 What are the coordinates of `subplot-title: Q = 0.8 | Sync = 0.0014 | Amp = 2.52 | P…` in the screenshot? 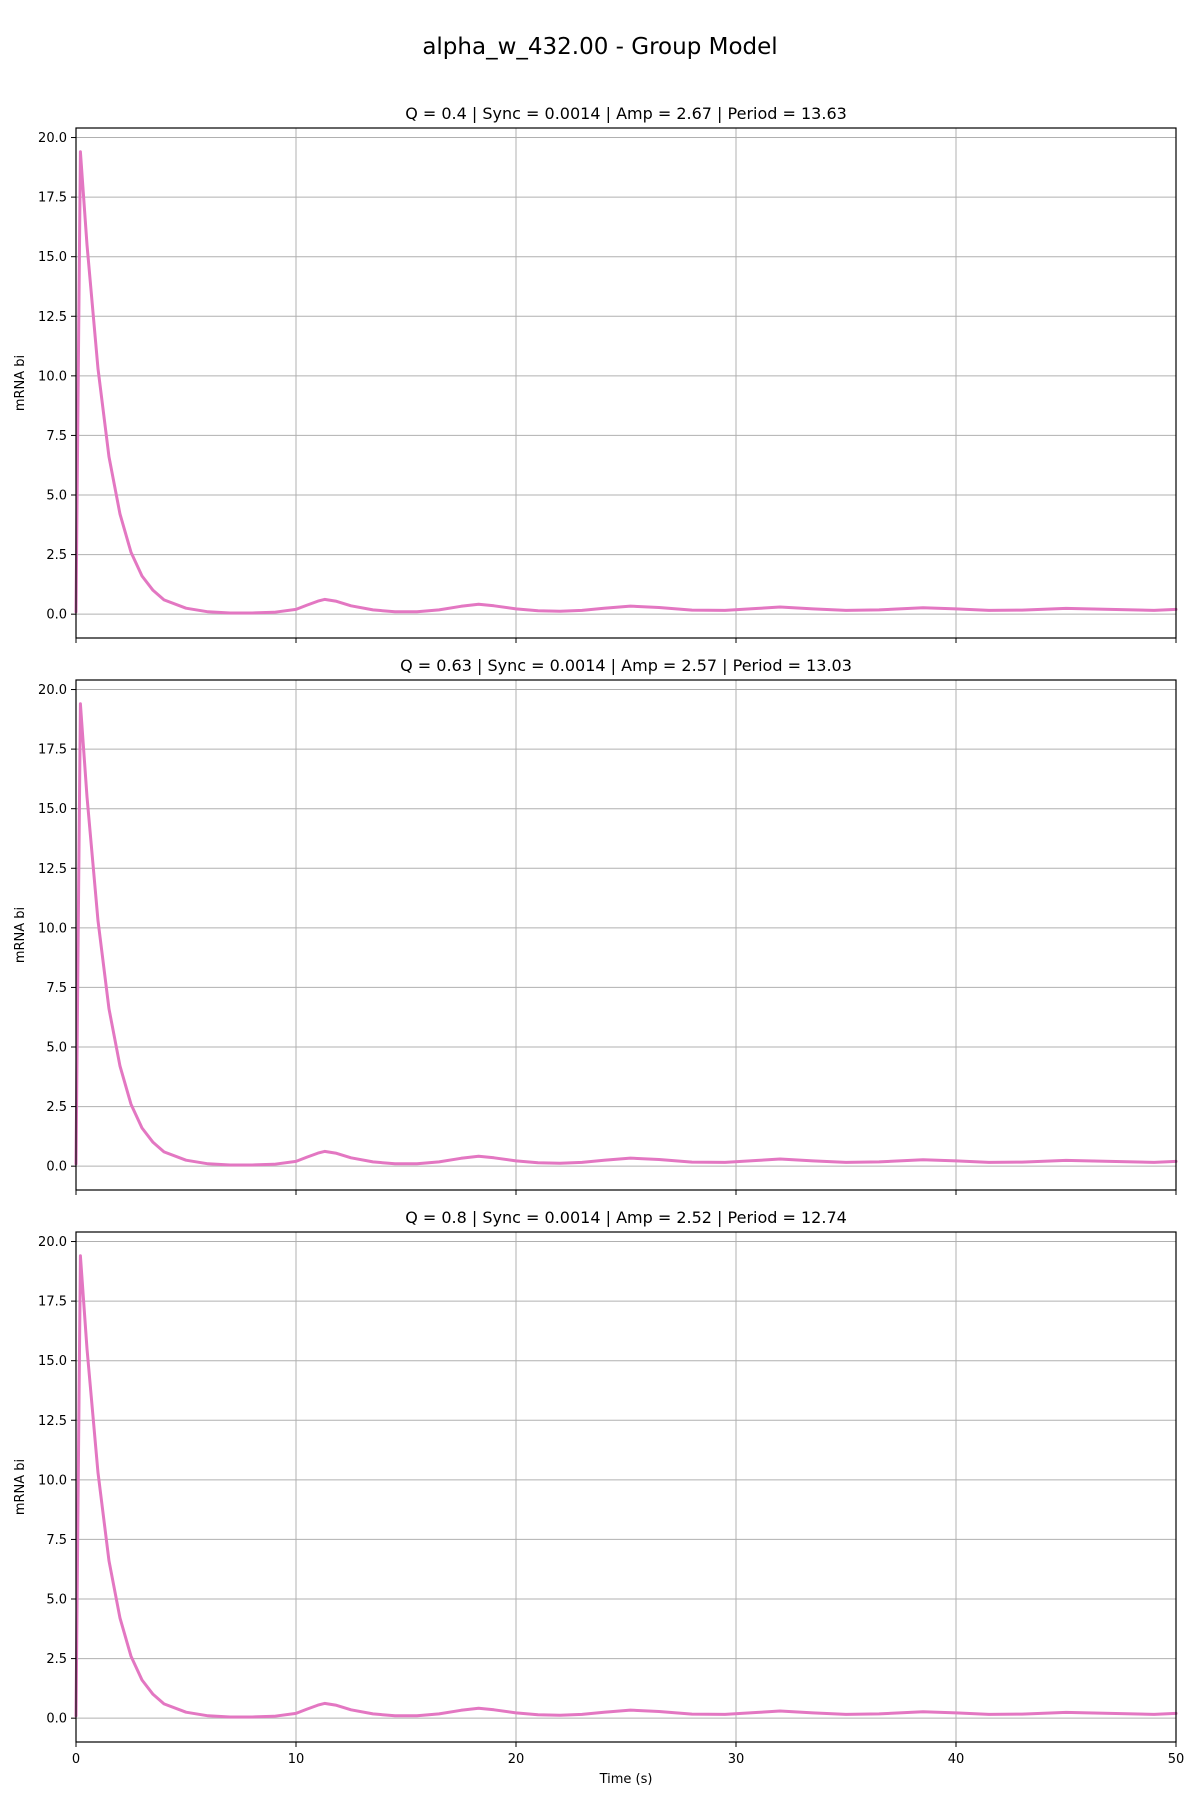 It's located at (626, 1217).